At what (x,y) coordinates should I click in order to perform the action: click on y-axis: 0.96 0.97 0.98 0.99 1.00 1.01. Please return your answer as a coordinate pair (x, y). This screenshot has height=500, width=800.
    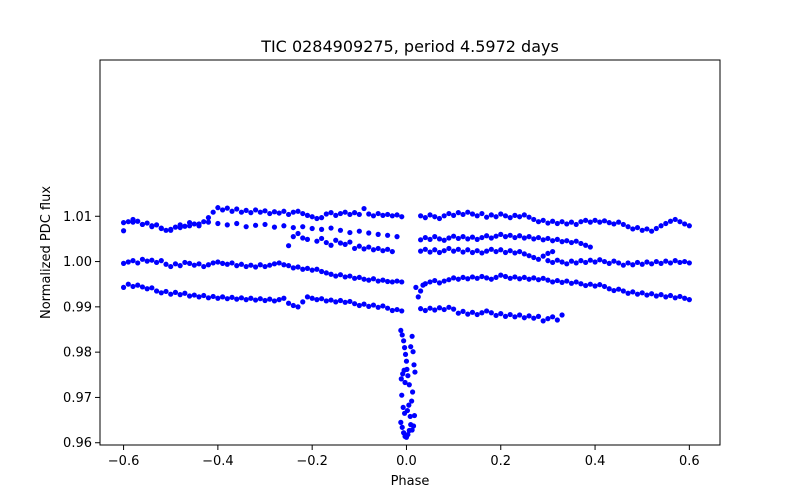
    Looking at the image, I should click on (81, 330).